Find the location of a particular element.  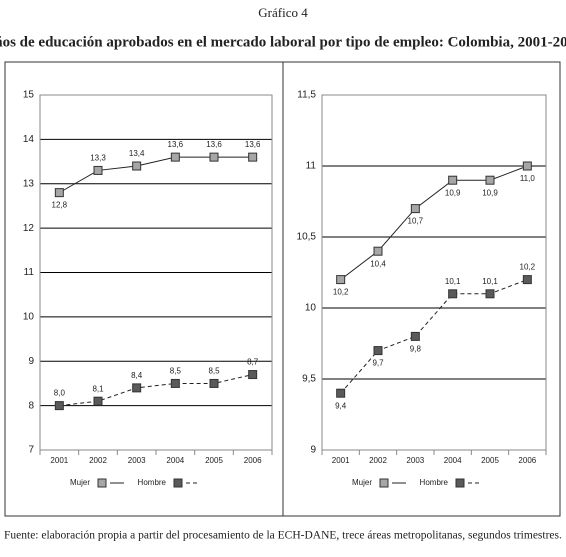

y-tick-label: 7 is located at coordinates (31, 450).